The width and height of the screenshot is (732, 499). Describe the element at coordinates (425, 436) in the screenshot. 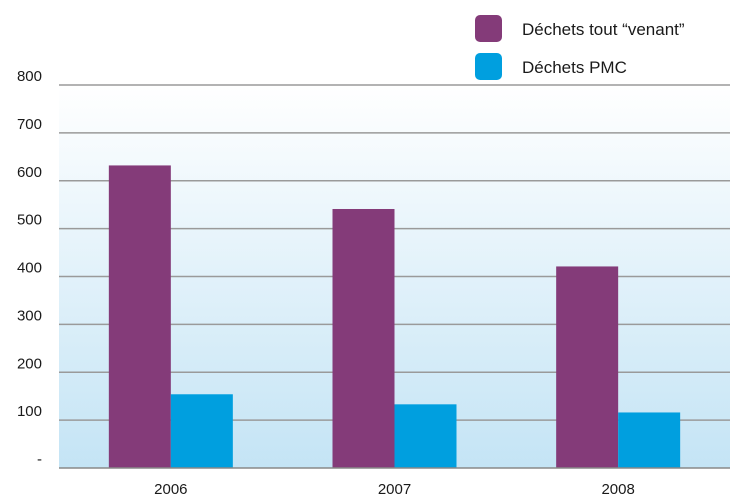

I see `bar-pmc-2007` at that location.